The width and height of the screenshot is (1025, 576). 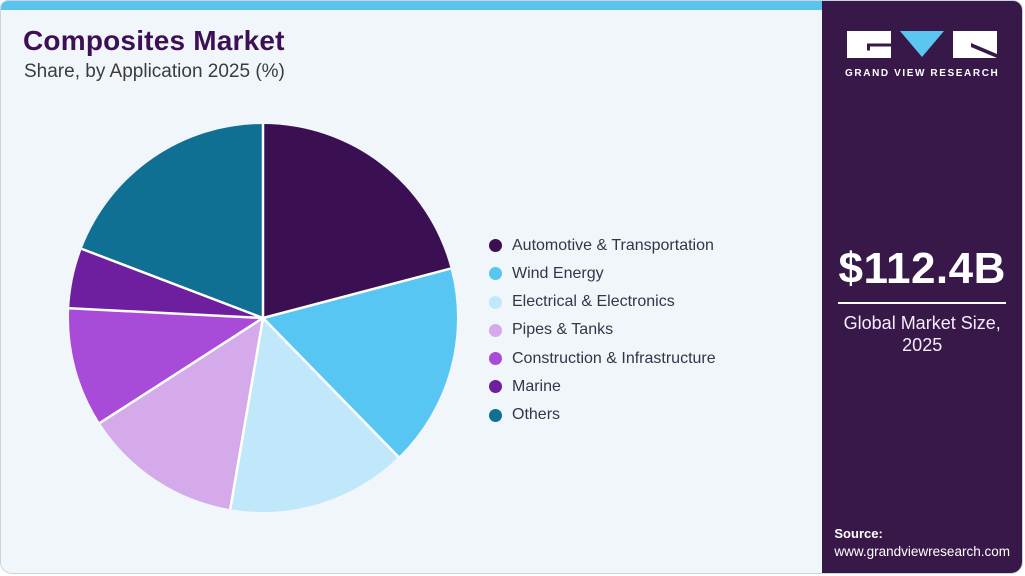 I want to click on legend-item: Electrical & Electronics, so click(x=602, y=302).